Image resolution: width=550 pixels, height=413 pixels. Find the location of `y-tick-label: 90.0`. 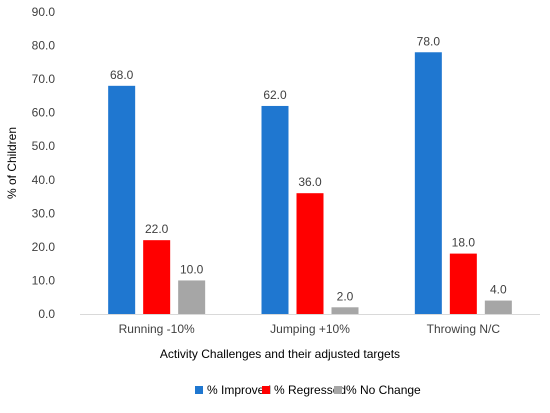

y-tick-label: 90.0 is located at coordinates (44, 12).